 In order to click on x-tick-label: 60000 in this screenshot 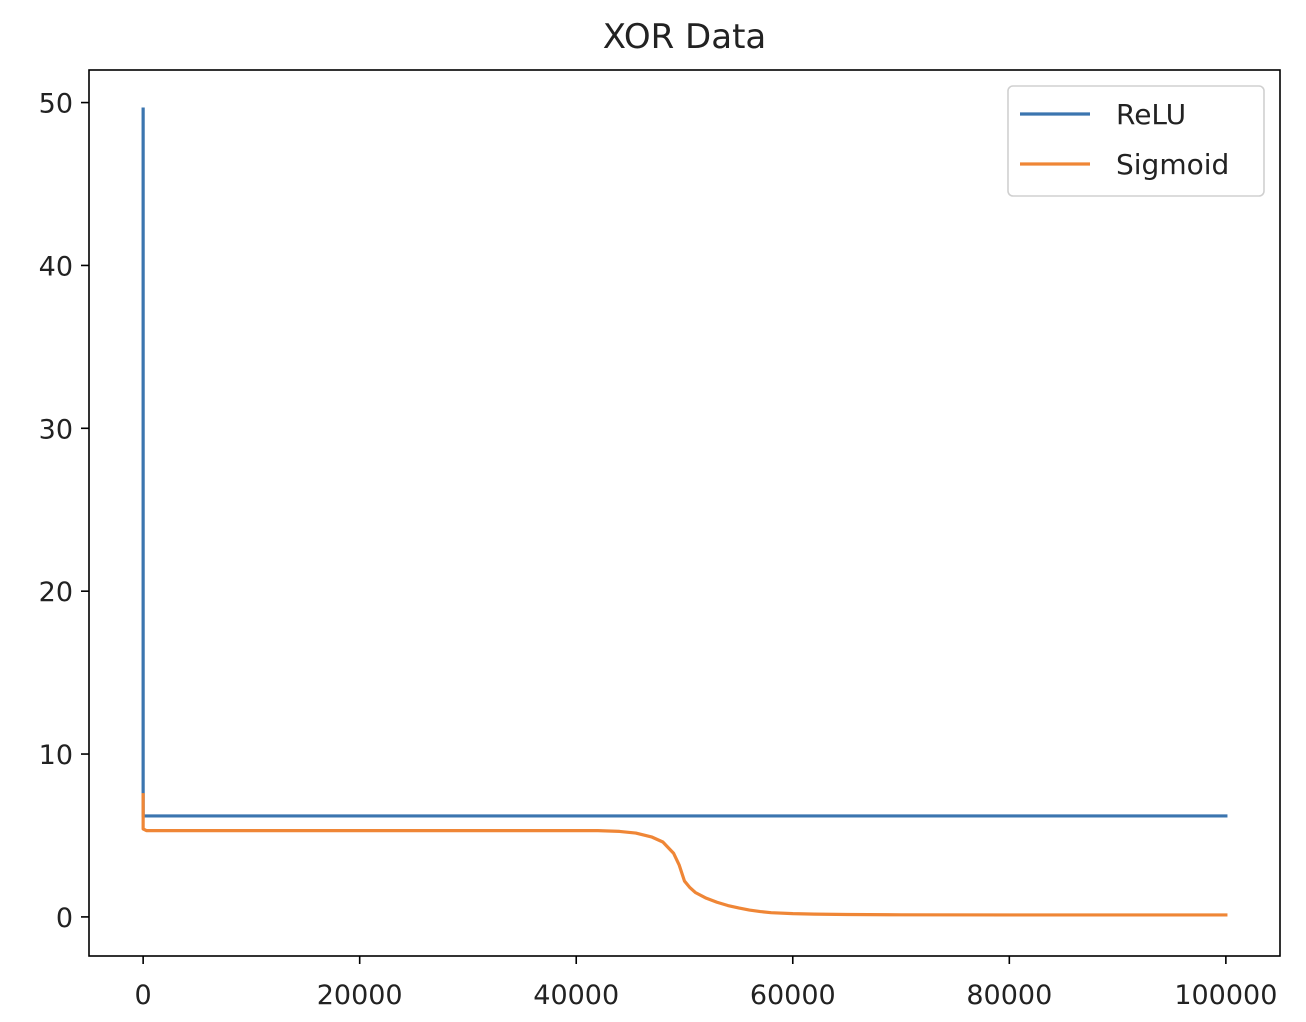, I will do `click(793, 995)`.